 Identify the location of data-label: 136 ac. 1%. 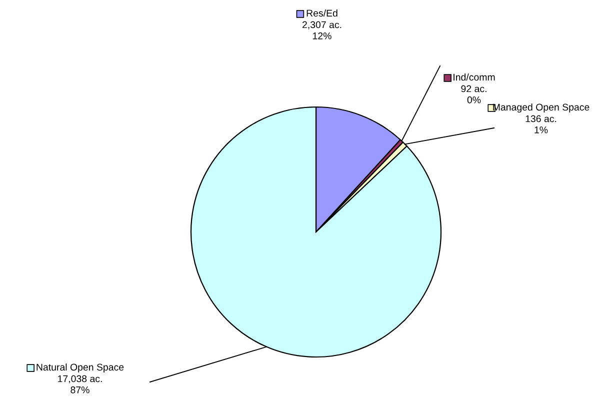
(541, 124).